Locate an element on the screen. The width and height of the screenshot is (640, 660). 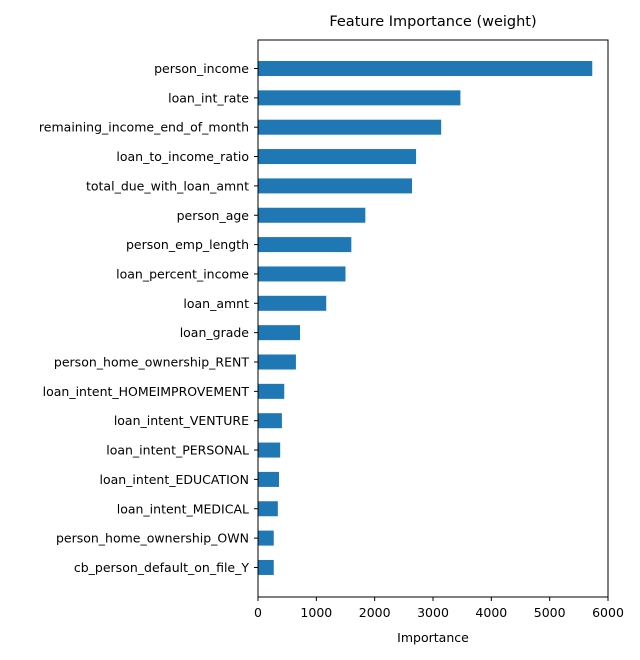
y-tick-label: loan_grade is located at coordinates (215, 332).